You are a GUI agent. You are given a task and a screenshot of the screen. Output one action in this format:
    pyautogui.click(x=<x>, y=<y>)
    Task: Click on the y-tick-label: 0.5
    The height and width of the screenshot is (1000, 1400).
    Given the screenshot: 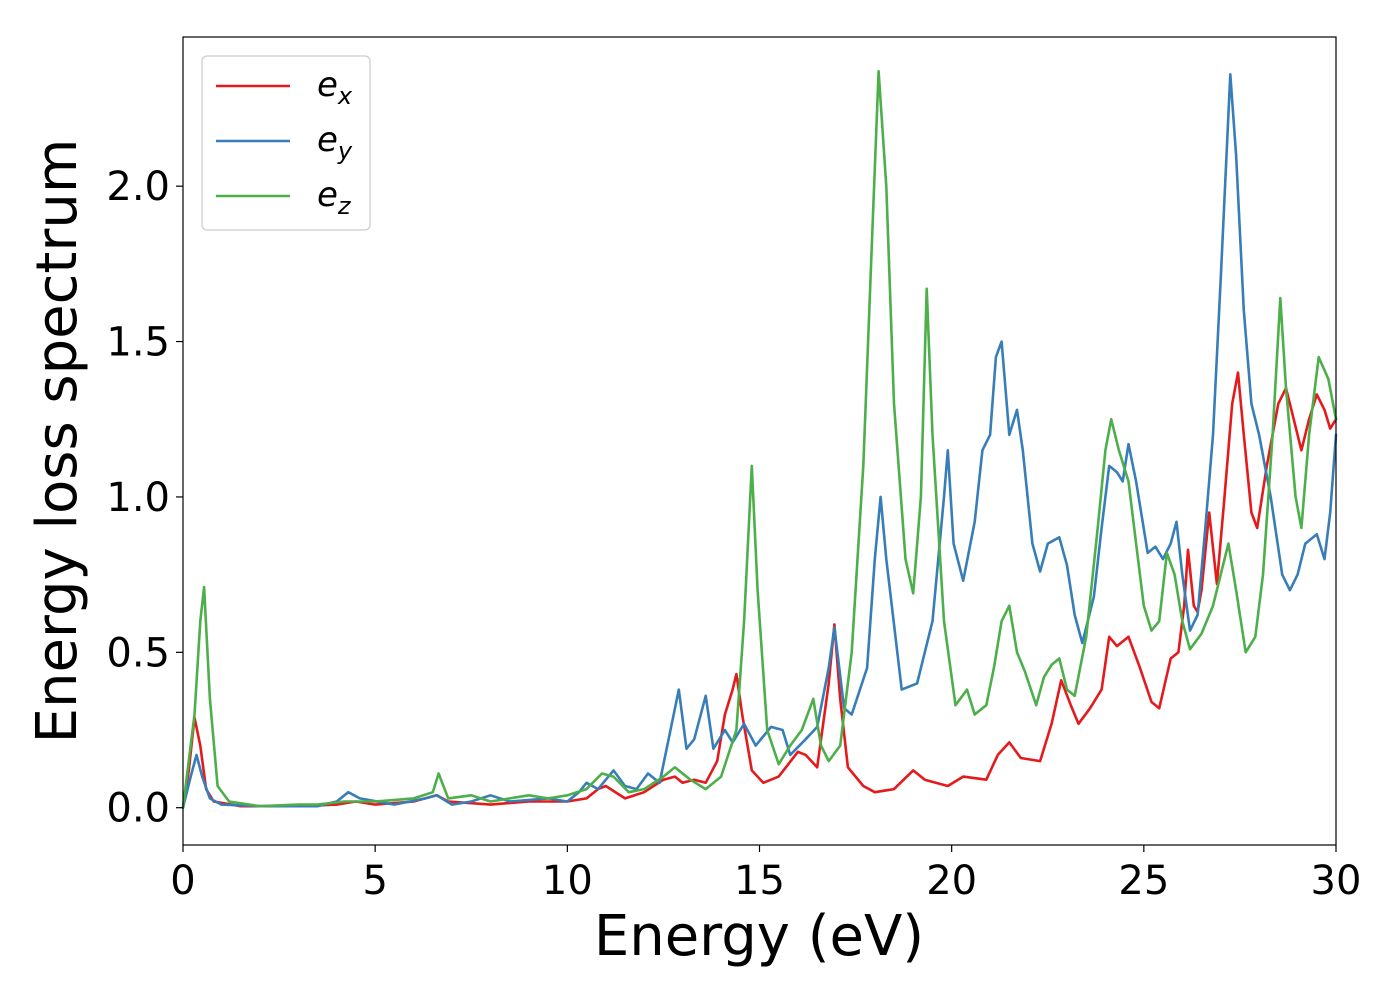 What is the action you would take?
    pyautogui.click(x=138, y=653)
    